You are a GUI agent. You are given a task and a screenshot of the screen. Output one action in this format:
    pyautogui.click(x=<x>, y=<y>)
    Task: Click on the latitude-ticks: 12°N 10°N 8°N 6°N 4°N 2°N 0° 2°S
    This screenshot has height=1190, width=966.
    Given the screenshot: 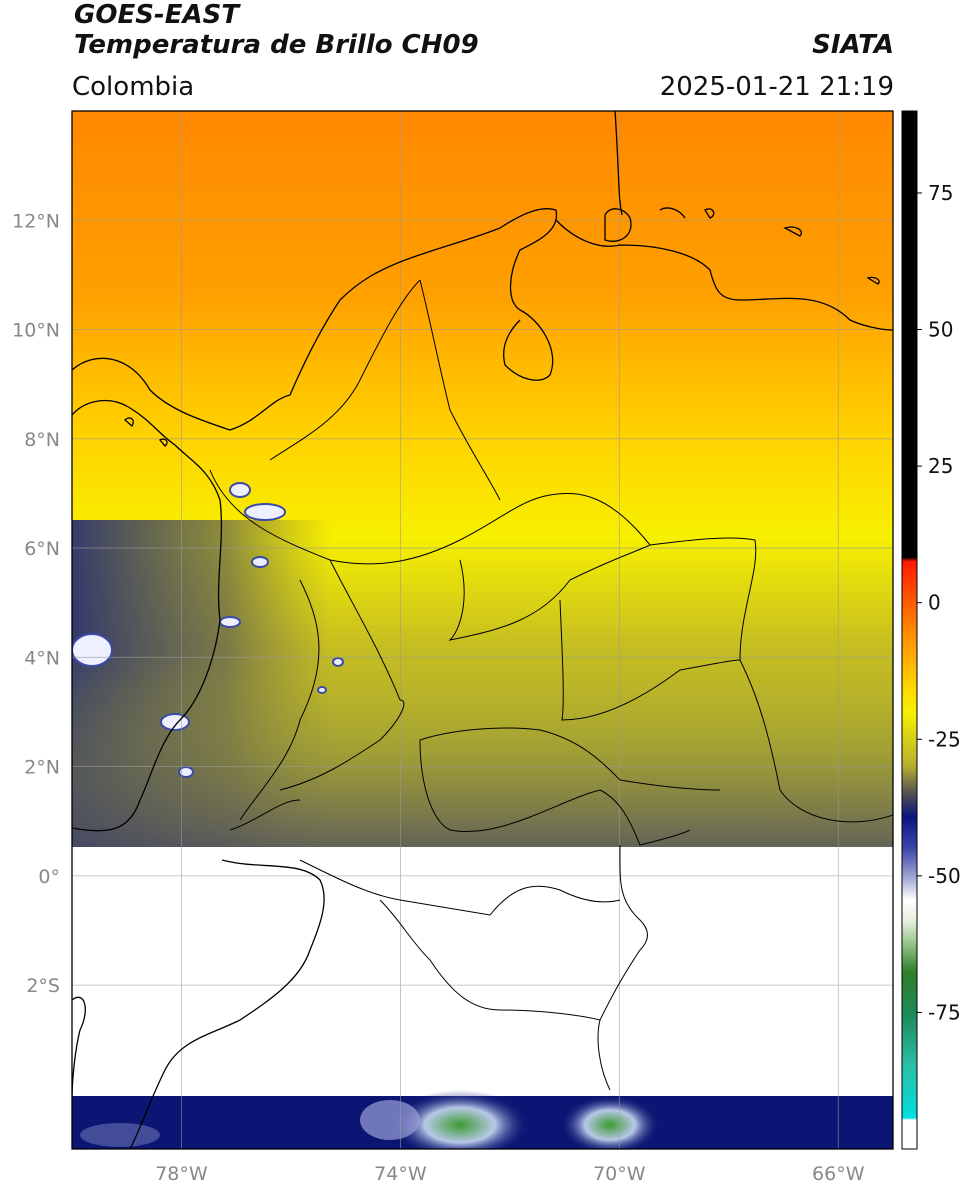 What is the action you would take?
    pyautogui.click(x=36, y=603)
    